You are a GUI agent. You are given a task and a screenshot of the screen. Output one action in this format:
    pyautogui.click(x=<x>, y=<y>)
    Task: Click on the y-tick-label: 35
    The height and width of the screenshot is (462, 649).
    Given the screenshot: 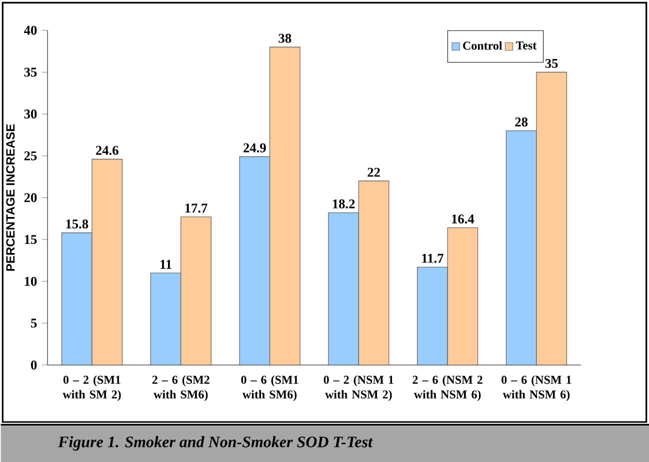 What is the action you would take?
    pyautogui.click(x=30, y=72)
    